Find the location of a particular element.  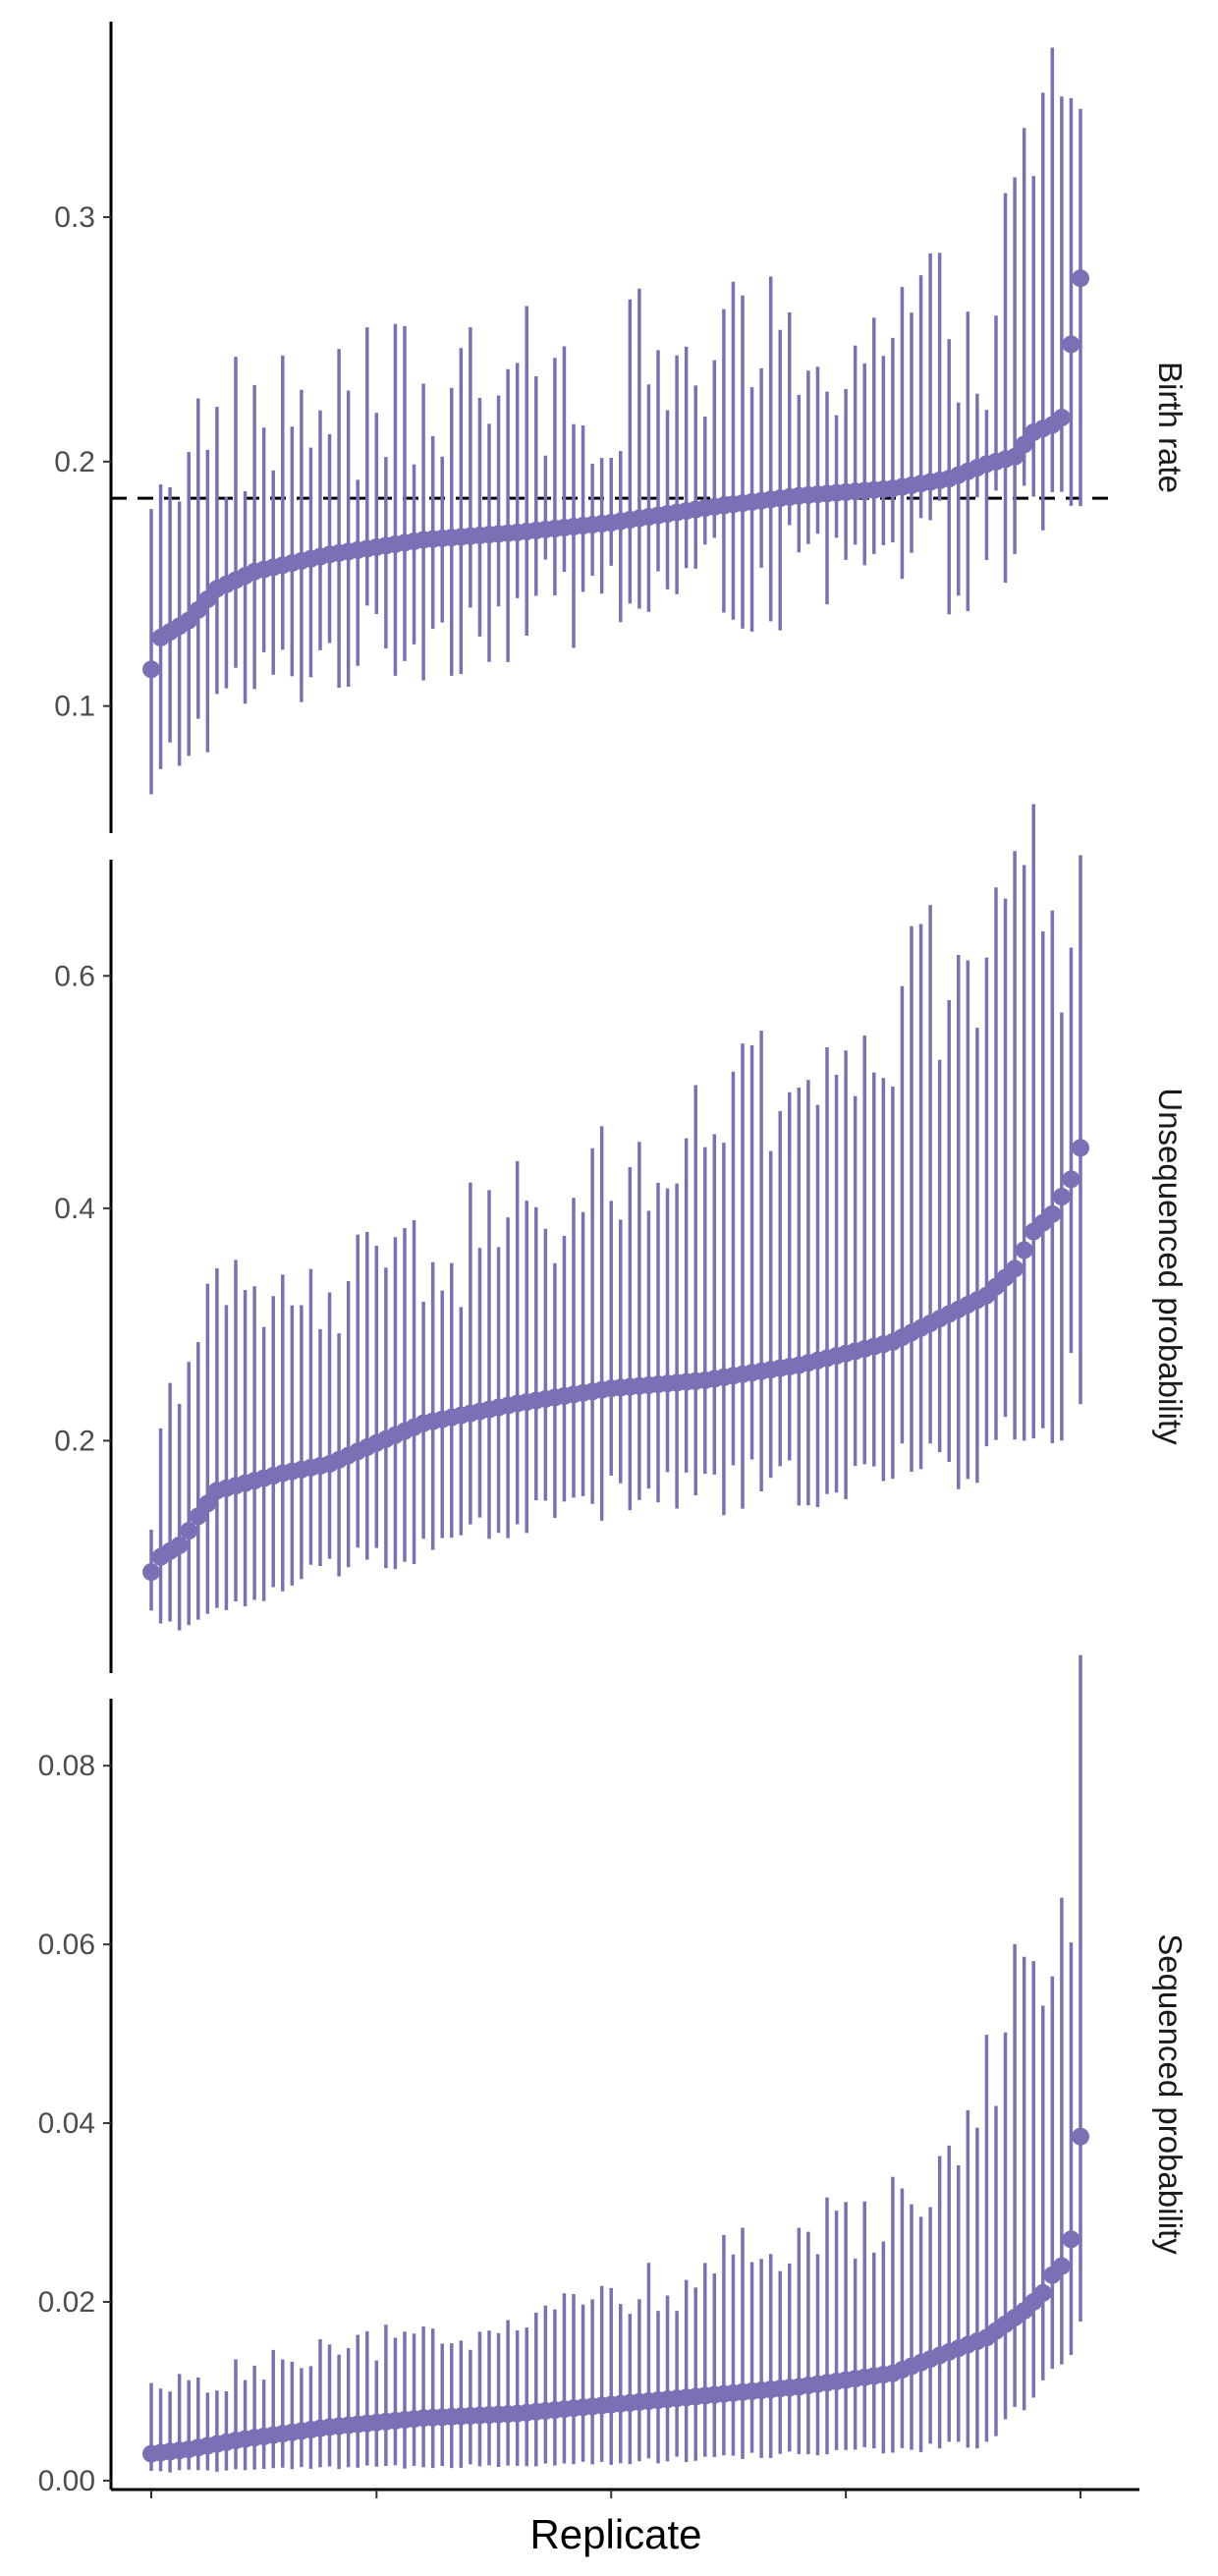

x-axis: Replicate is located at coordinates (625, 2522).